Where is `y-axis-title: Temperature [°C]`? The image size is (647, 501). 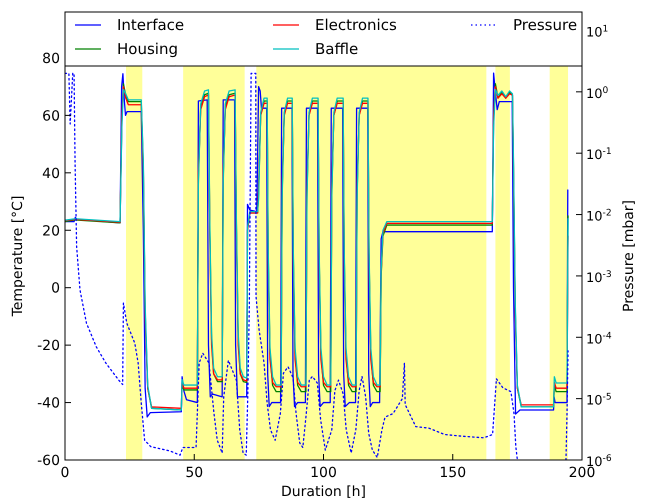 y-axis-title: Temperature [°C] is located at coordinates (18, 257).